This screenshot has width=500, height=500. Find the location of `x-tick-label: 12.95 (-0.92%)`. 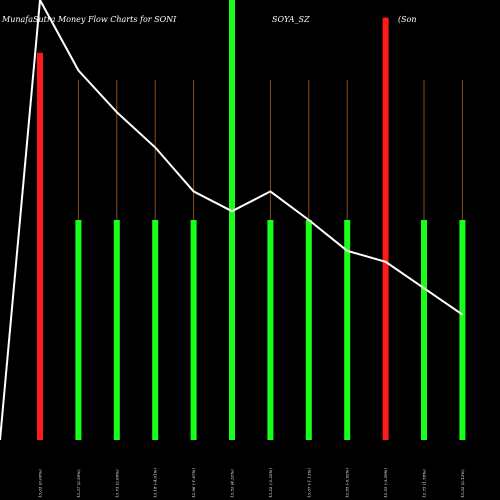

x-tick-label: 12.95 (-0.92%) is located at coordinates (347, 483).